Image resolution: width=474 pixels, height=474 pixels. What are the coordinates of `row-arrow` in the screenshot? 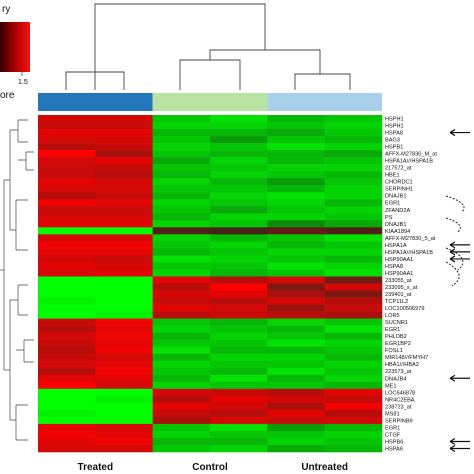 It's located at (459, 448).